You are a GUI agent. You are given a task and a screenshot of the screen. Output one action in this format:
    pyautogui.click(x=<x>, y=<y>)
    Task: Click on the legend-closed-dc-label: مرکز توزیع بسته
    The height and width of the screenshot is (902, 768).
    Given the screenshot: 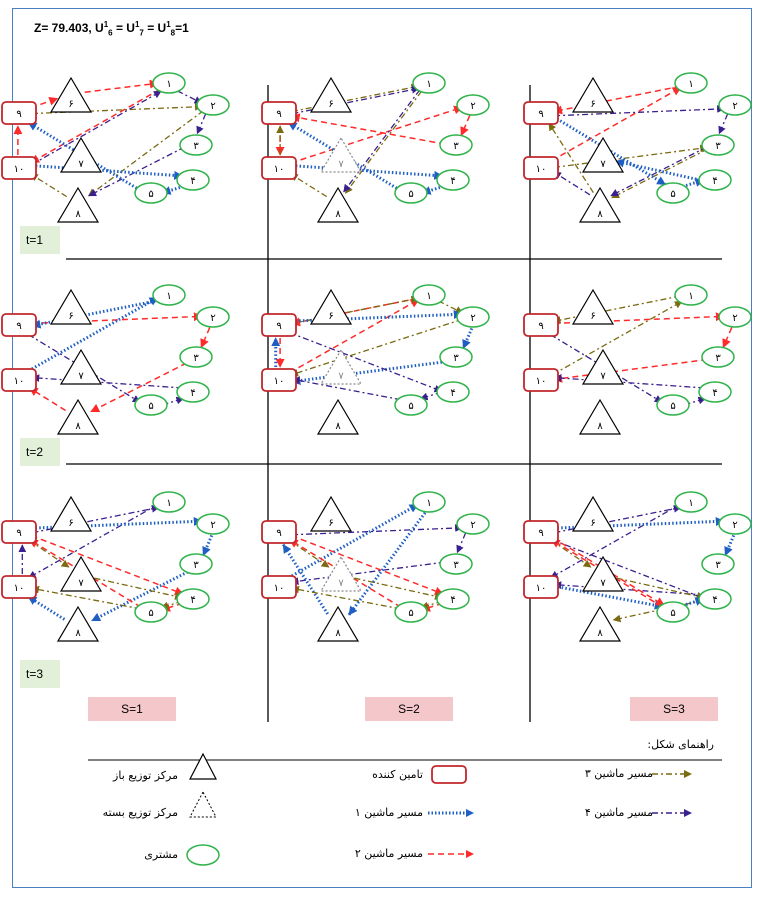 What is the action you would take?
    pyautogui.click(x=140, y=812)
    